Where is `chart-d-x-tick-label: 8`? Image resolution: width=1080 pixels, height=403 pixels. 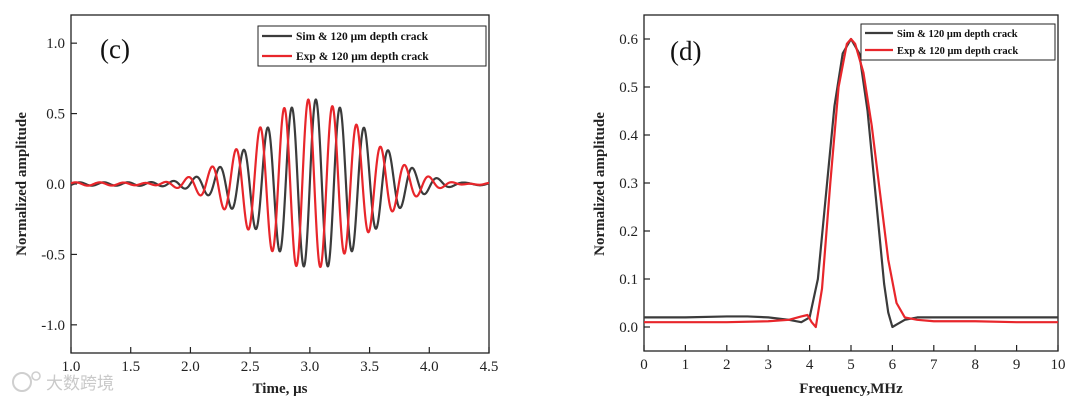
chart-d-x-tick-label: 8 is located at coordinates (975, 365).